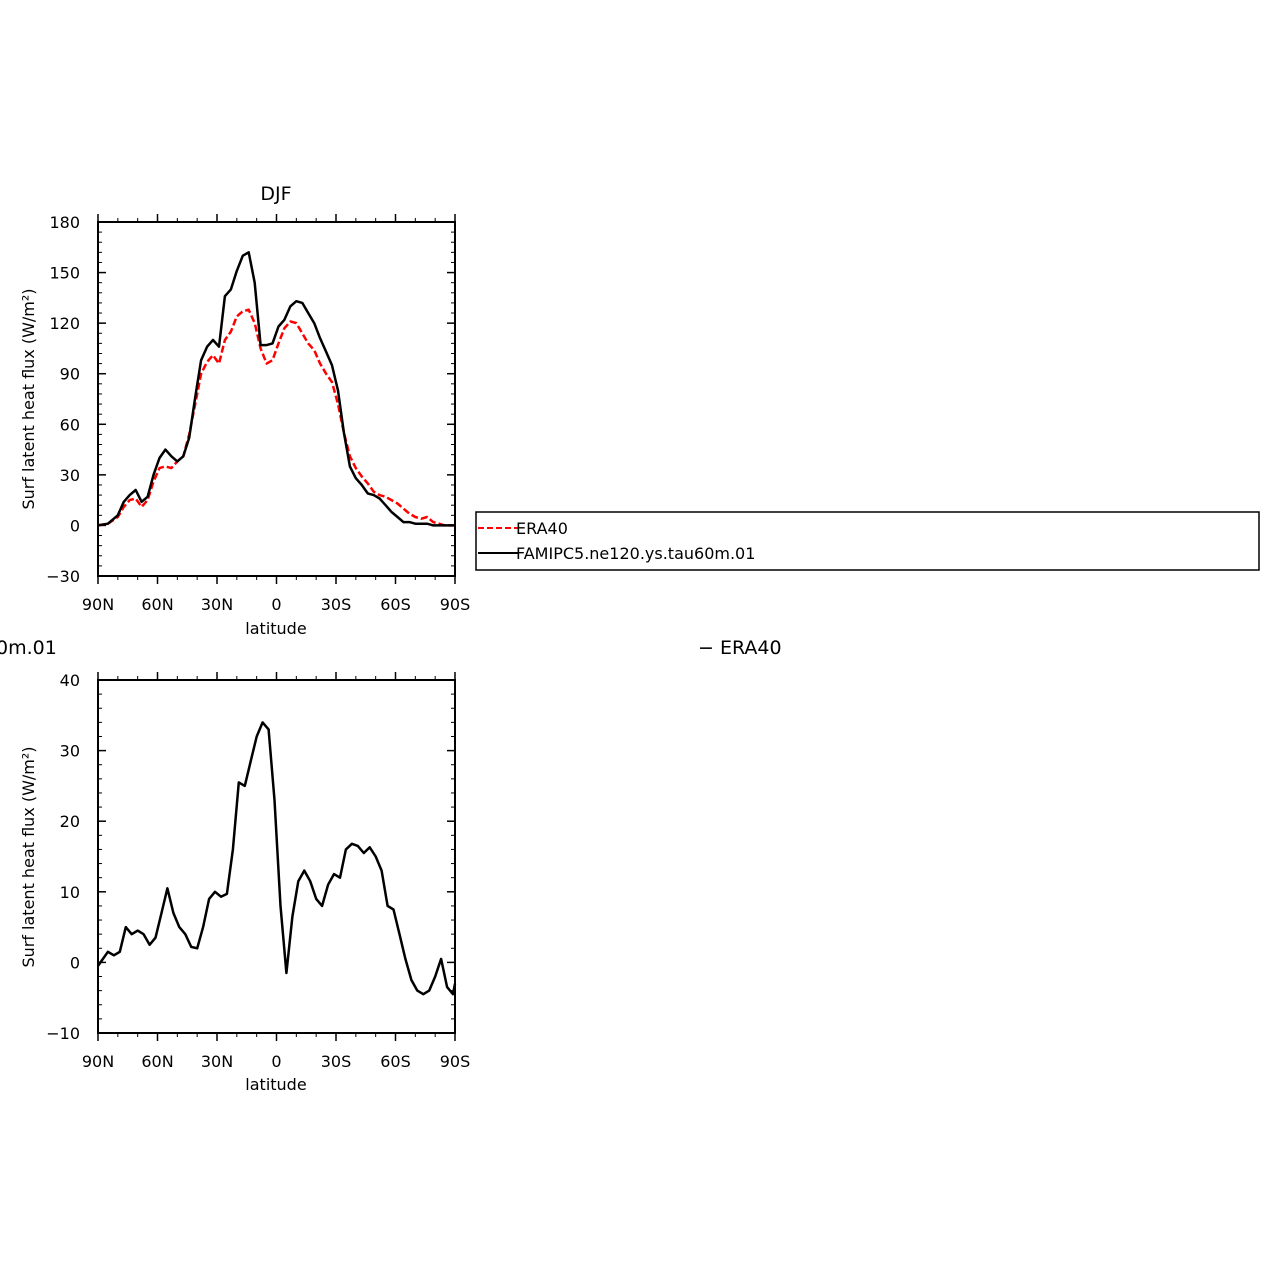 This screenshot has width=1278, height=1275. Describe the element at coordinates (70, 892) in the screenshot. I see `y-tick-label: 10` at that location.